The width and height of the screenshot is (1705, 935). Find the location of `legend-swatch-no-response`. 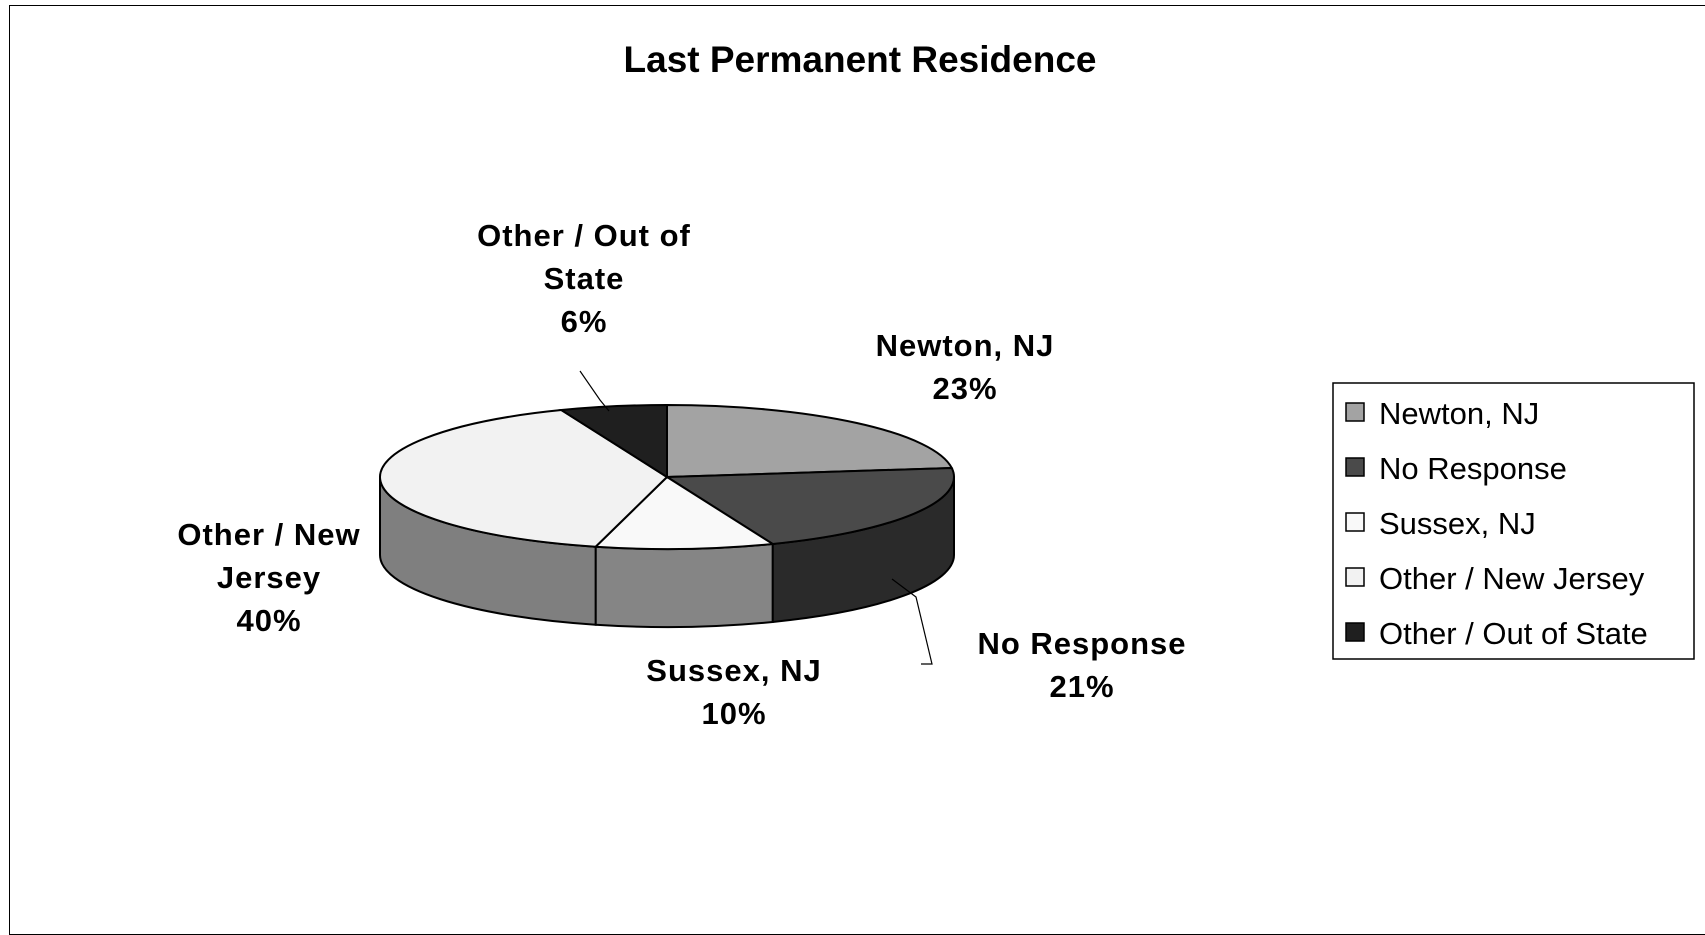

legend-swatch-no-response is located at coordinates (1355, 467).